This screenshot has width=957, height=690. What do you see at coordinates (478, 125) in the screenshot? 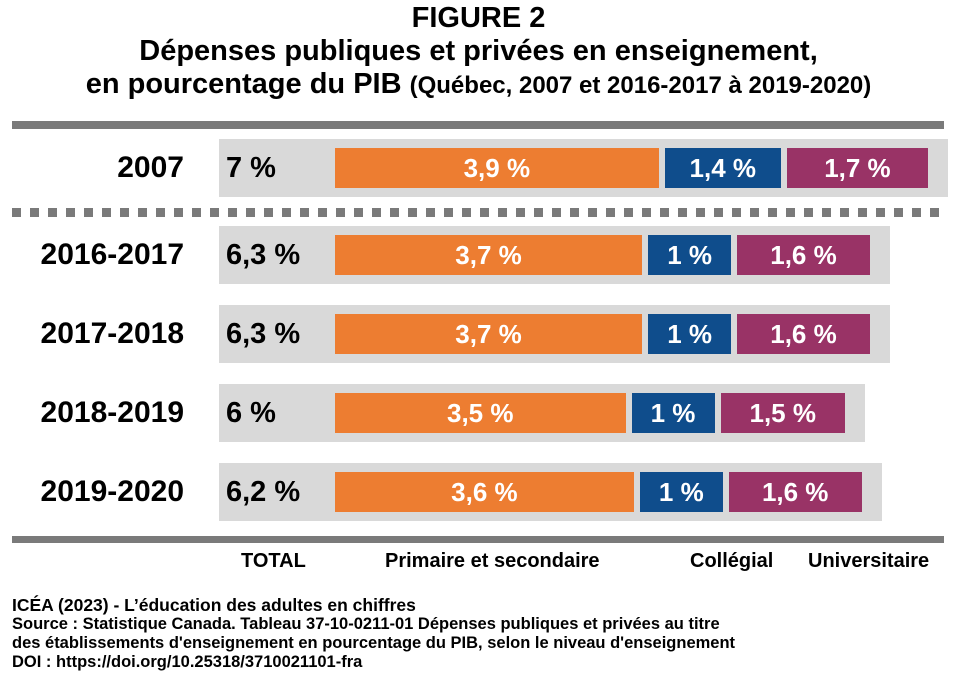
I see `top-separator` at bounding box center [478, 125].